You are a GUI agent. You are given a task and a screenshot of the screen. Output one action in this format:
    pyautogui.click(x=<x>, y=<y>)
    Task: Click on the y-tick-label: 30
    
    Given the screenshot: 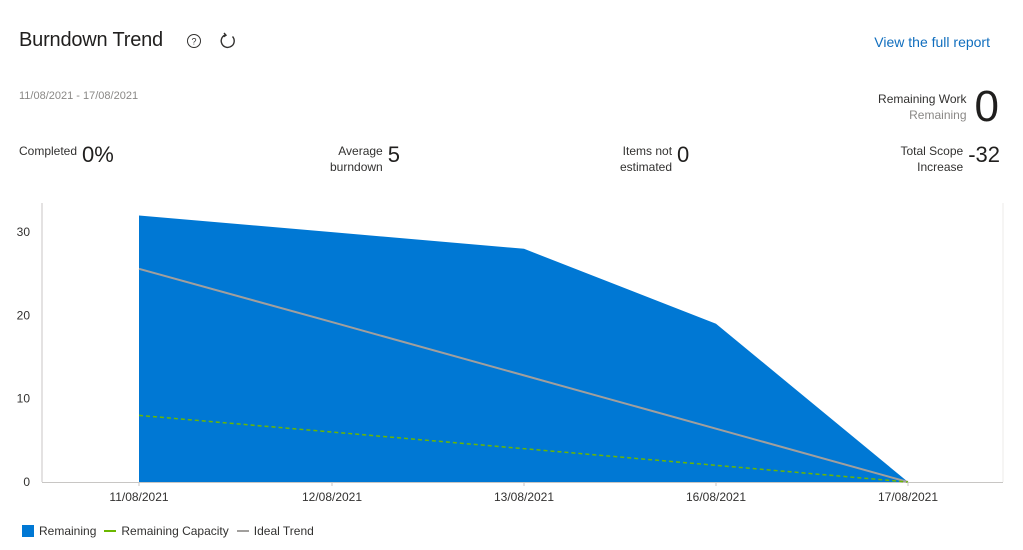 What is the action you would take?
    pyautogui.click(x=24, y=232)
    